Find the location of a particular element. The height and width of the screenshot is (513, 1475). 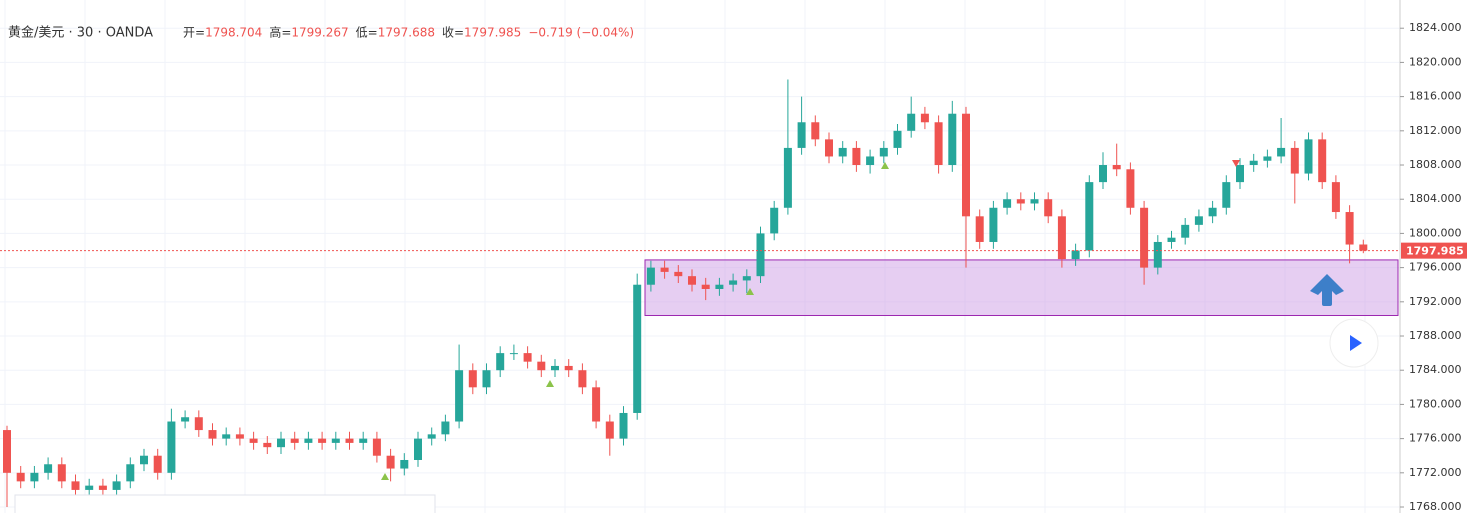

chart-title: 黄金/美元 · 30 · OANDA is located at coordinates (80, 33).